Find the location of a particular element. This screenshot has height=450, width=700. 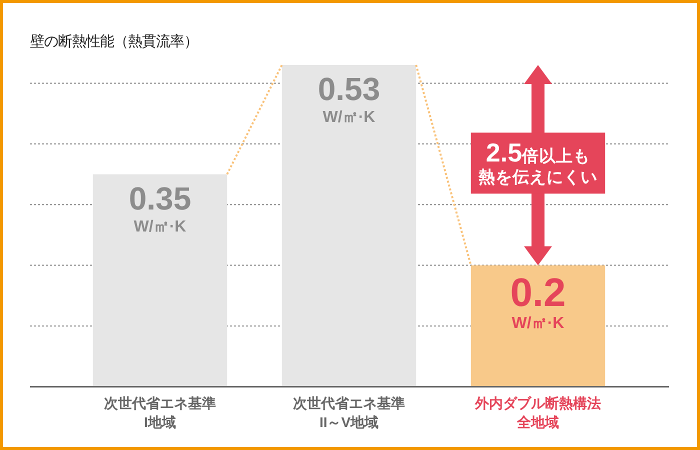

x-tick-label: 外内ダブル断熱構法全地域 is located at coordinates (537, 412).